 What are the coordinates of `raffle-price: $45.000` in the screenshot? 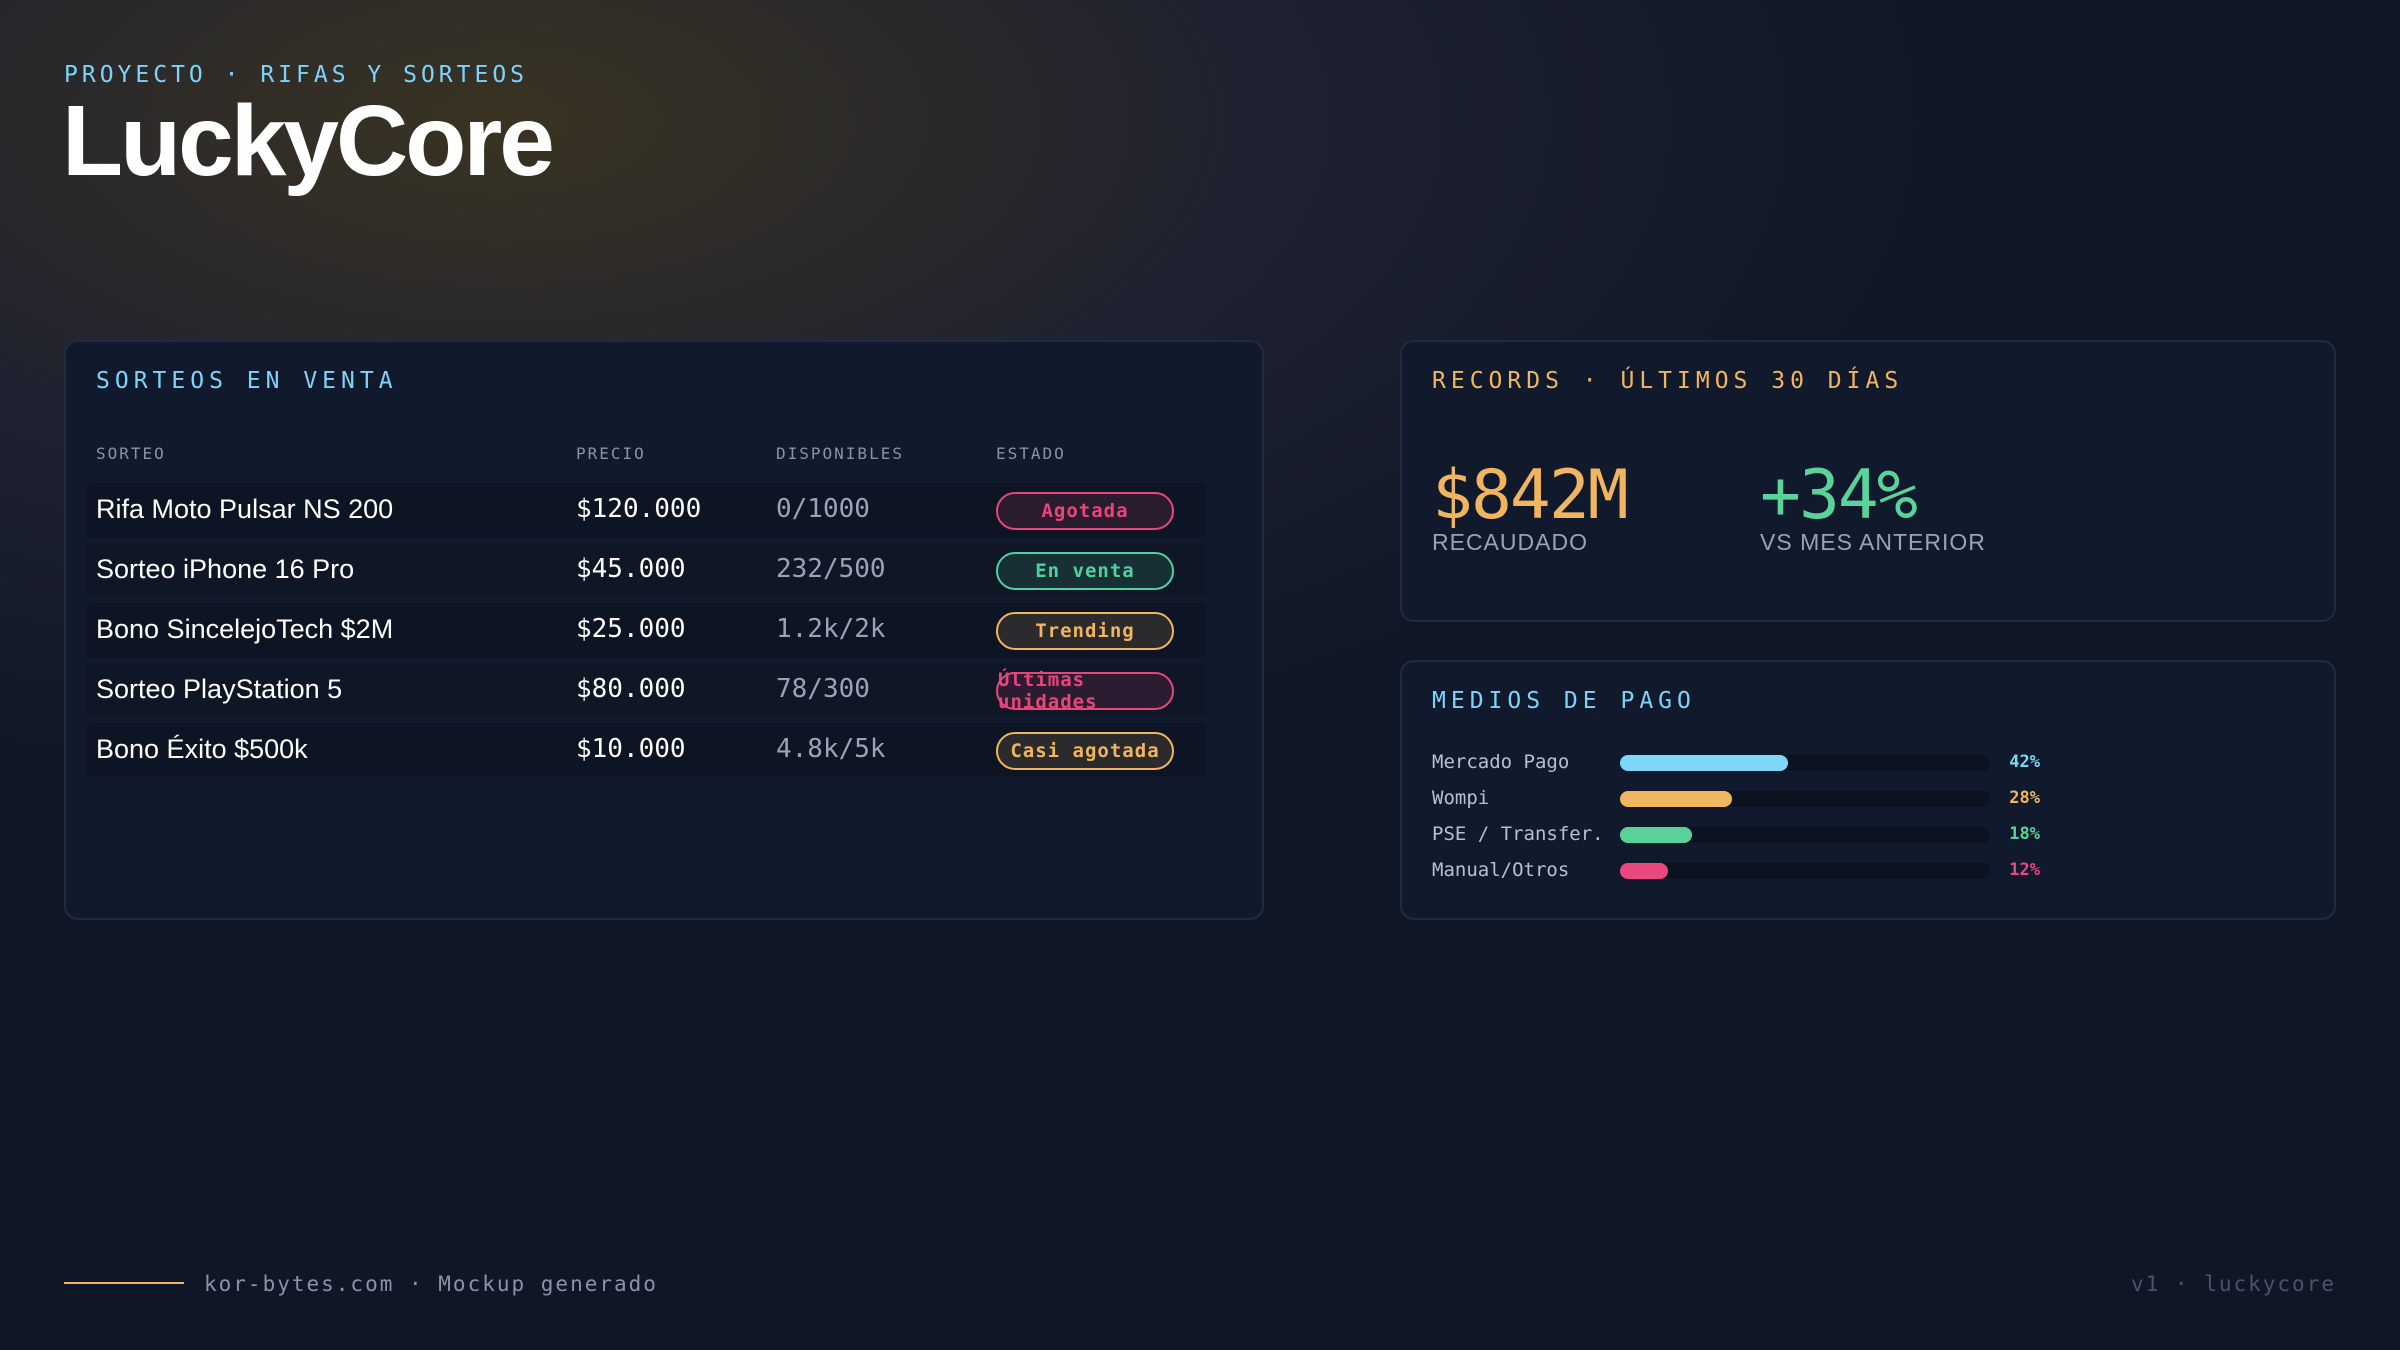 It's located at (631, 569).